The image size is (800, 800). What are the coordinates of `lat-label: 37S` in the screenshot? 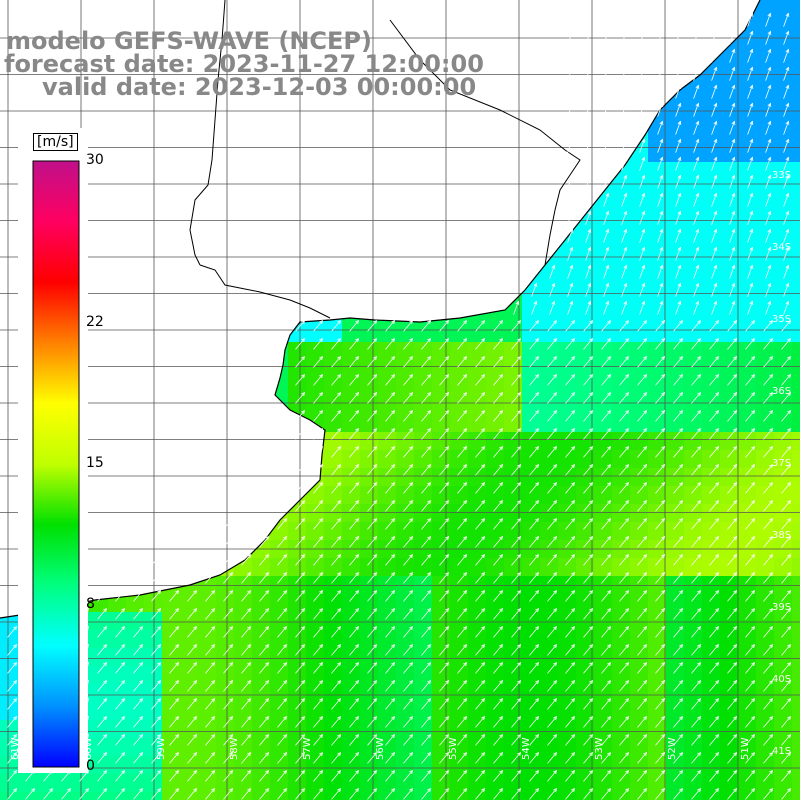 It's located at (781, 463).